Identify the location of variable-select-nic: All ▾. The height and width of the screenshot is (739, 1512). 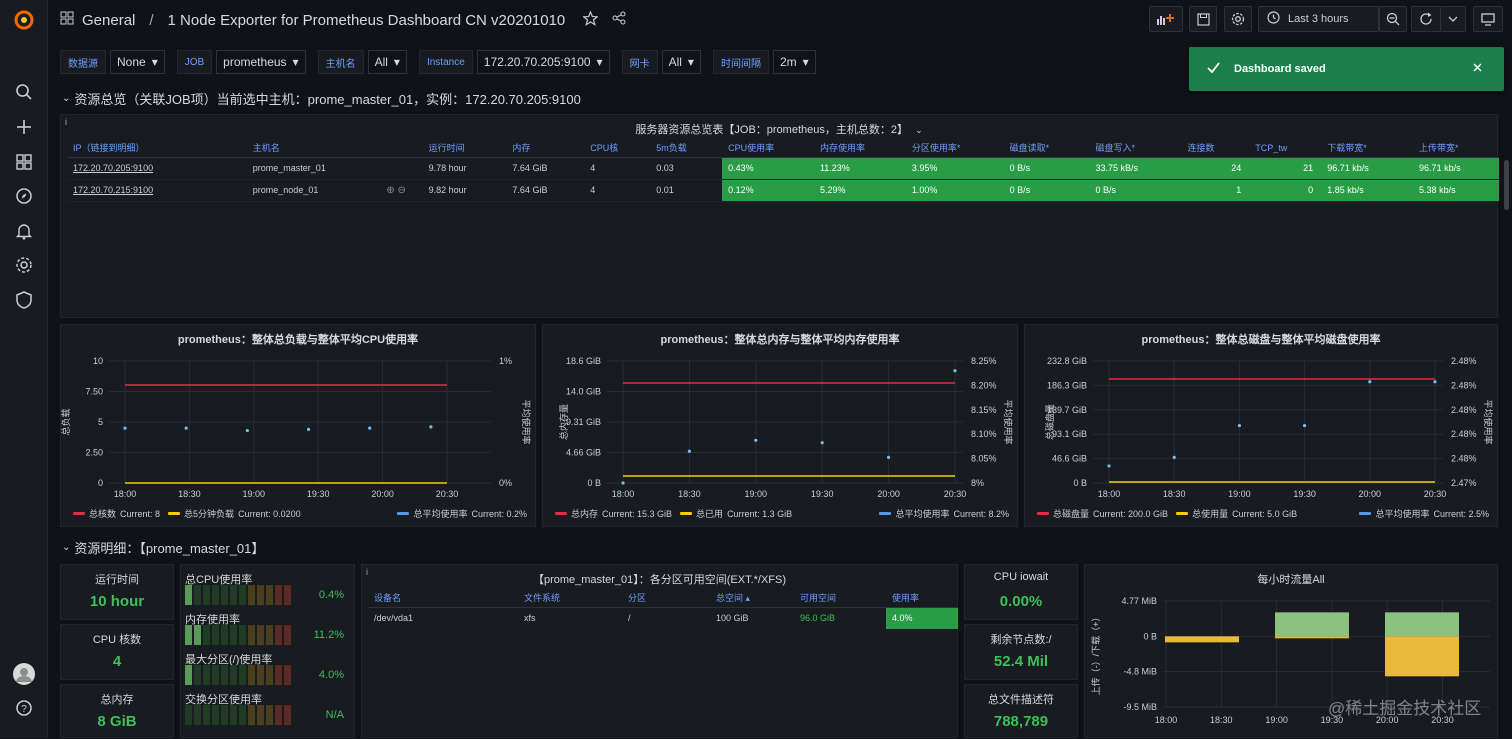
(681, 62).